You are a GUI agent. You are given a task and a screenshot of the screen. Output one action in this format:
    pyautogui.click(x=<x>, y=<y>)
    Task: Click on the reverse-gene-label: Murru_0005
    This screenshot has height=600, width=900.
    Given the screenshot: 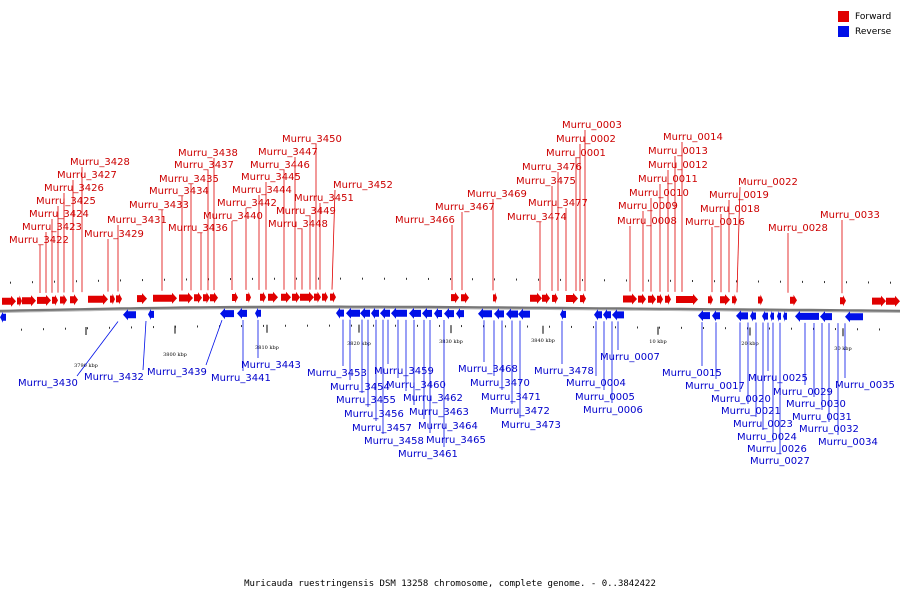 What is the action you would take?
    pyautogui.click(x=605, y=397)
    